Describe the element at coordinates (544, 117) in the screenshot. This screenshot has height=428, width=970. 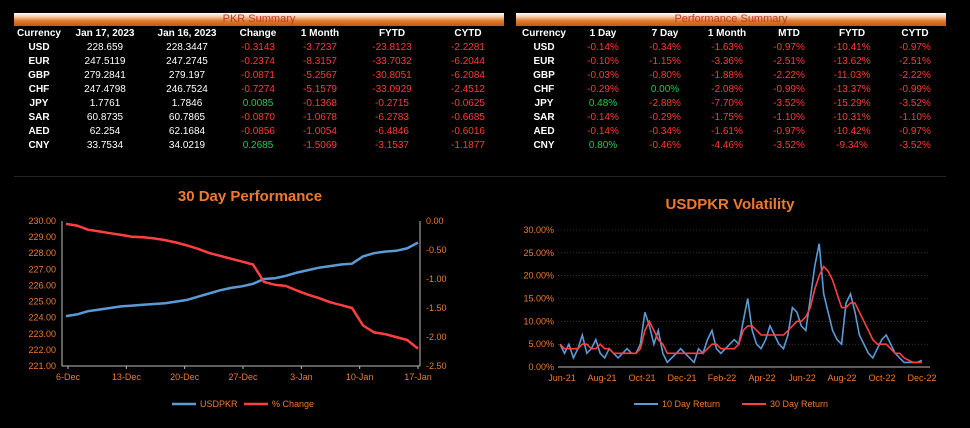
I see `currency-code: SAR` at that location.